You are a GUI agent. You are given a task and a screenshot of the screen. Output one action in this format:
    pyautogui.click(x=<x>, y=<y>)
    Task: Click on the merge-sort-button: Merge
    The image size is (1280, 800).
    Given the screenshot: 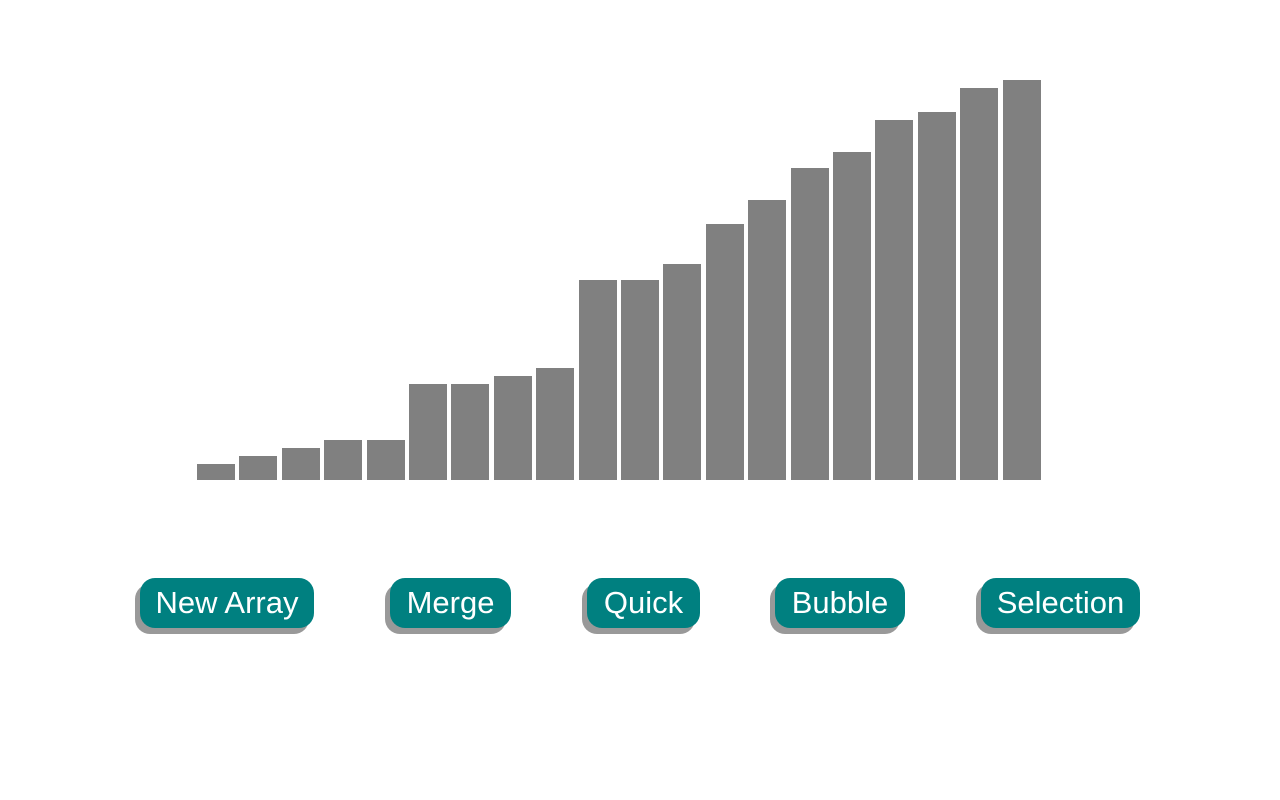 What is the action you would take?
    pyautogui.click(x=450, y=603)
    